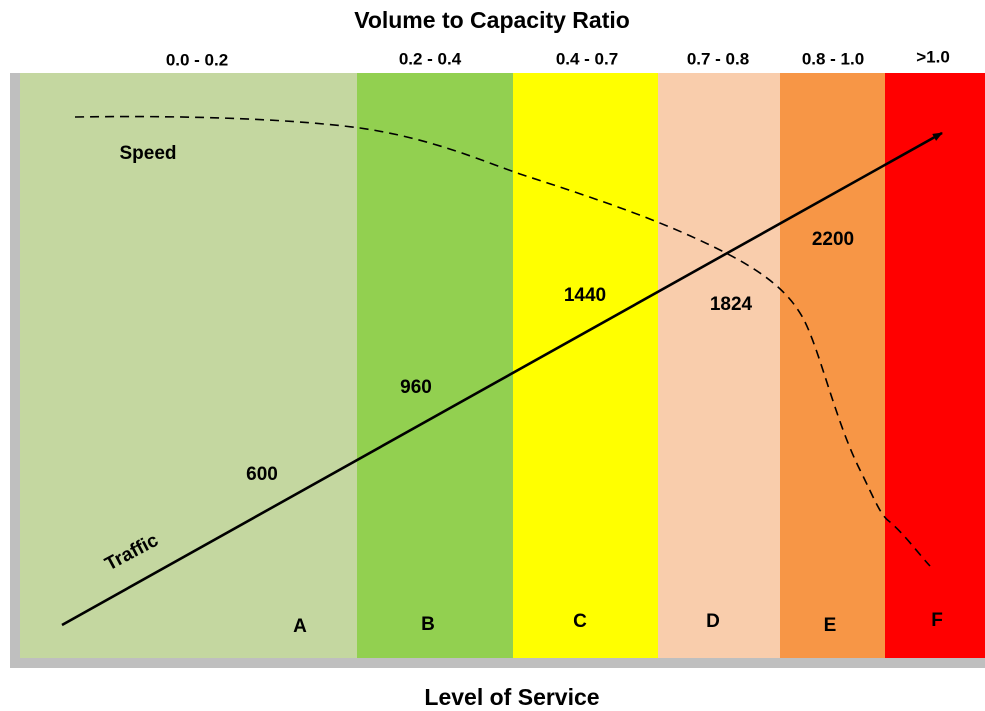 The height and width of the screenshot is (711, 985). What do you see at coordinates (937, 620) in the screenshot?
I see `los-letter: F` at bounding box center [937, 620].